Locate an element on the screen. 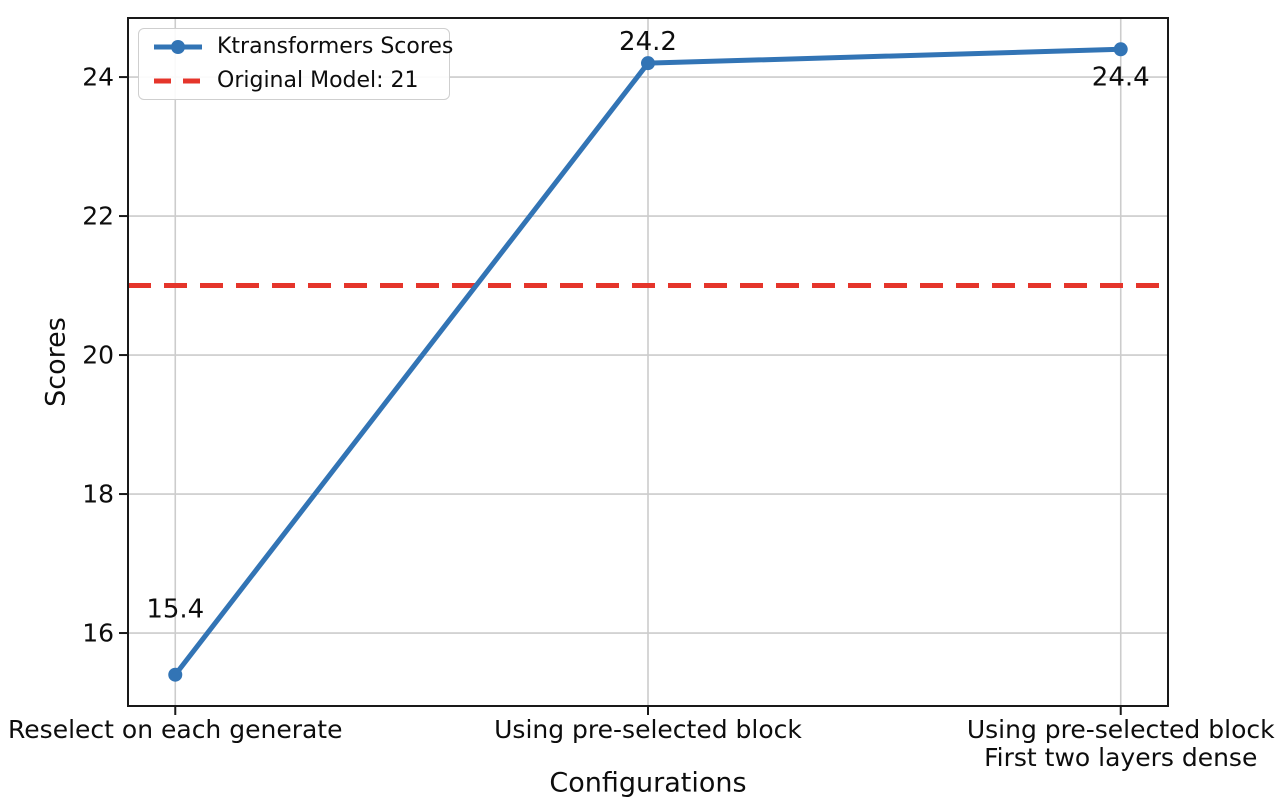 This screenshot has width=1280, height=803. legend-label-series: Ktransformers Scores is located at coordinates (335, 46).